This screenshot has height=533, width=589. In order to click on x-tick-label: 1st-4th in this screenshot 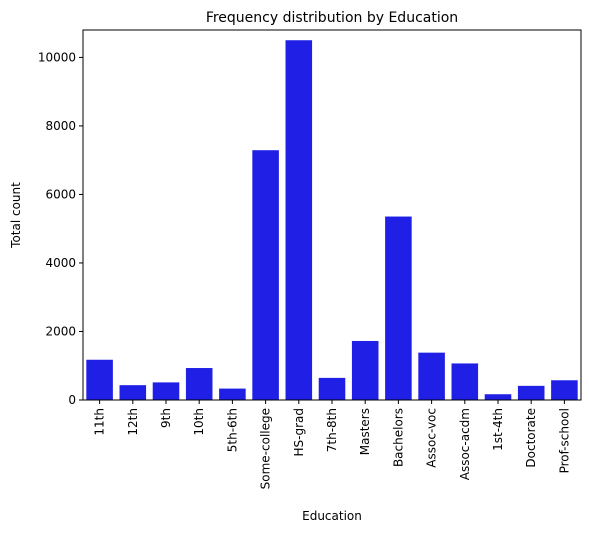, I will do `click(498, 429)`.